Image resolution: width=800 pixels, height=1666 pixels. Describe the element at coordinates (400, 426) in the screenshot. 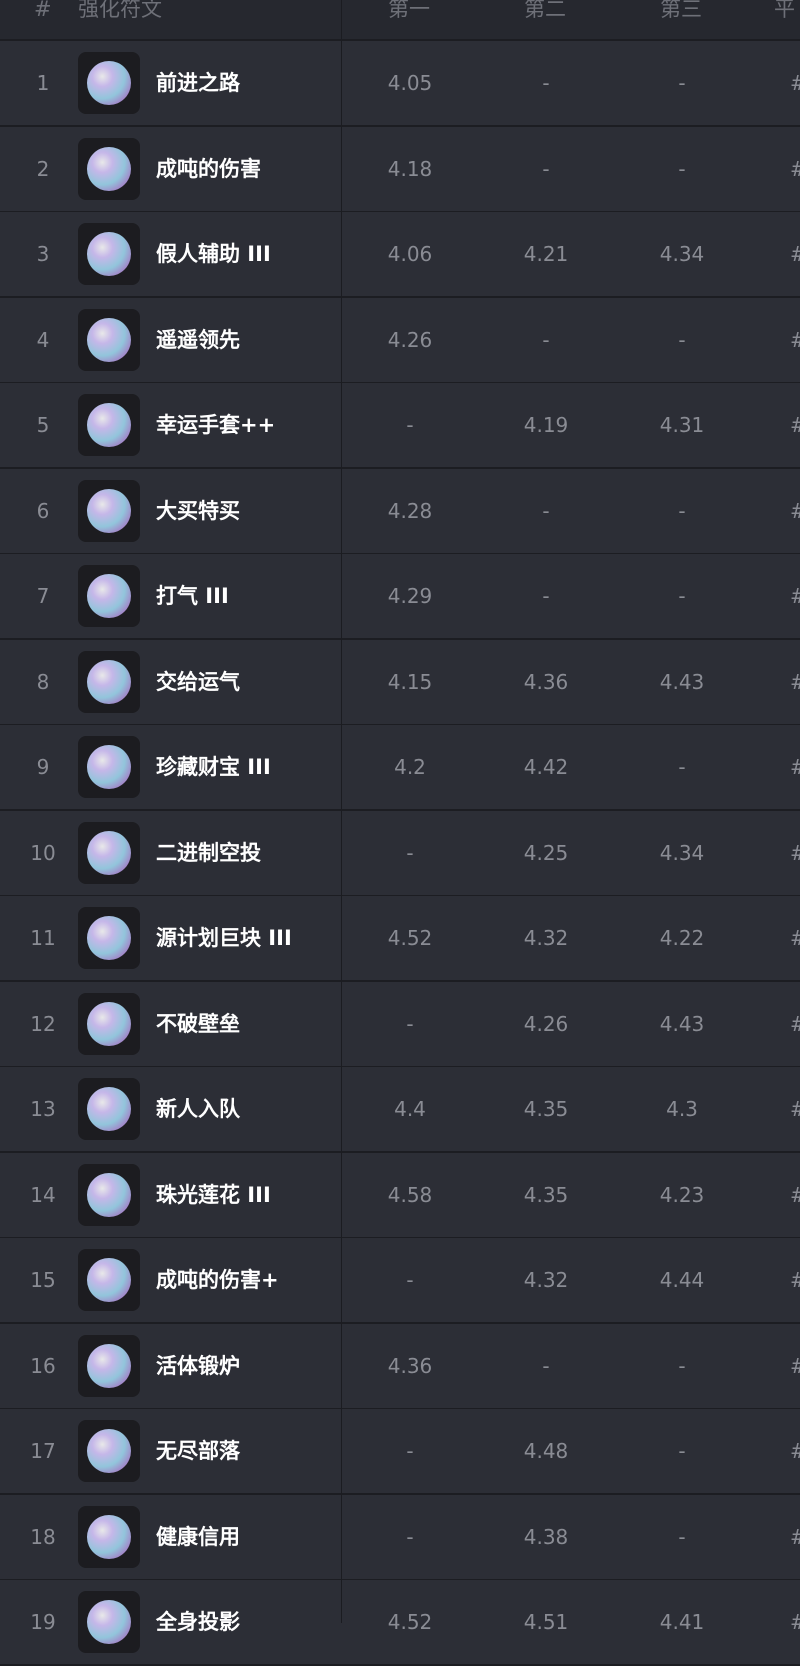

I see `table-row: 5 幸运手套++ - 4.19 4.31 #` at that location.